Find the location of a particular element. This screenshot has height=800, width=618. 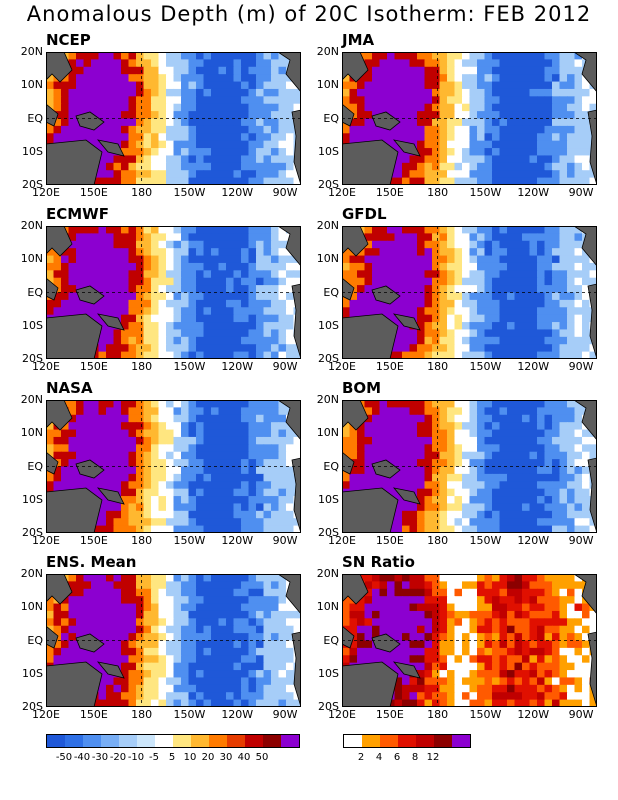

lat-tick-label: EQ is located at coordinates (331, 118).